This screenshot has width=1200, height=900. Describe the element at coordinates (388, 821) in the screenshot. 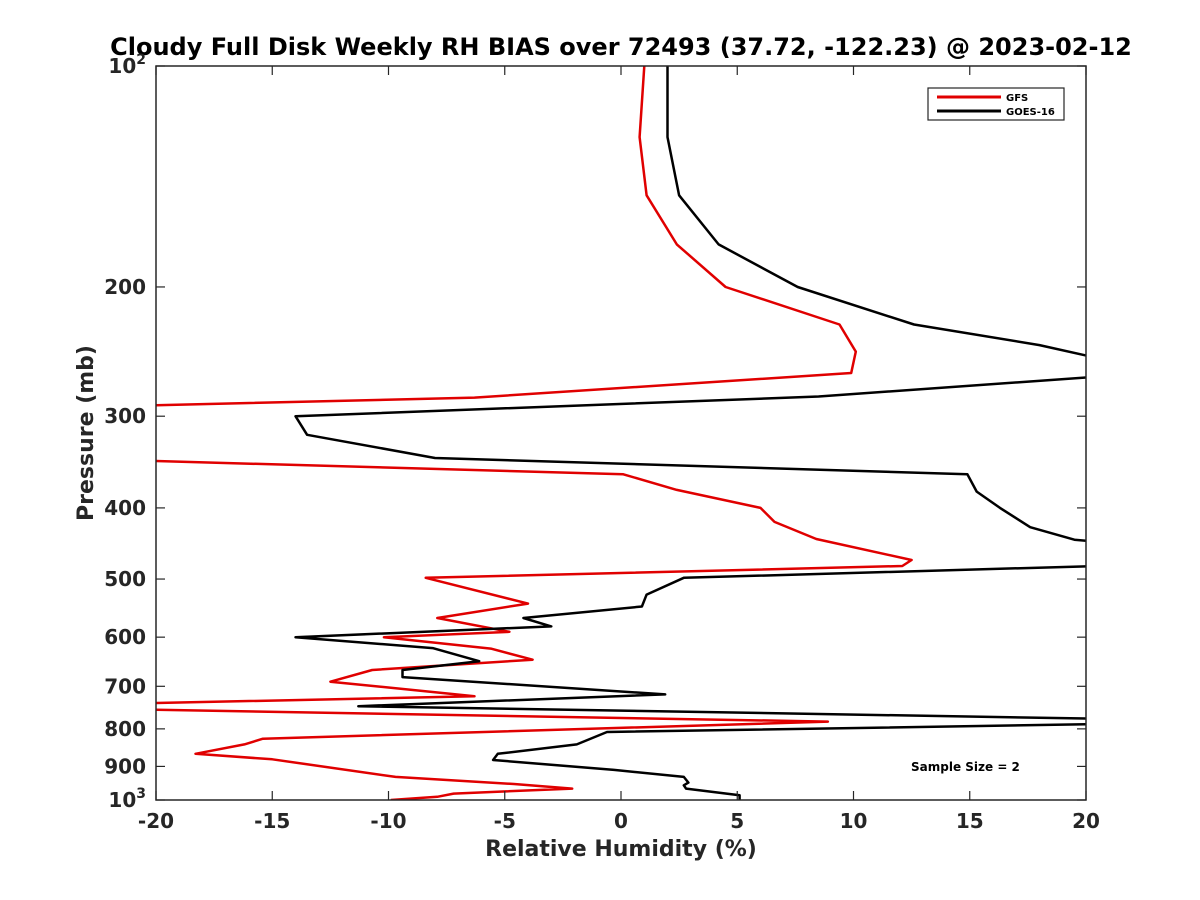

I see `x-tick-label: -10` at that location.